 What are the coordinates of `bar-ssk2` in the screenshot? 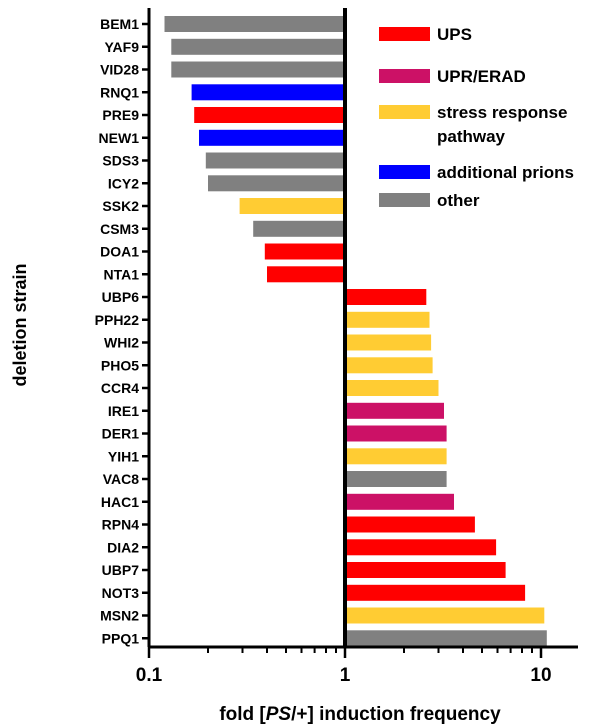 It's located at (292, 206).